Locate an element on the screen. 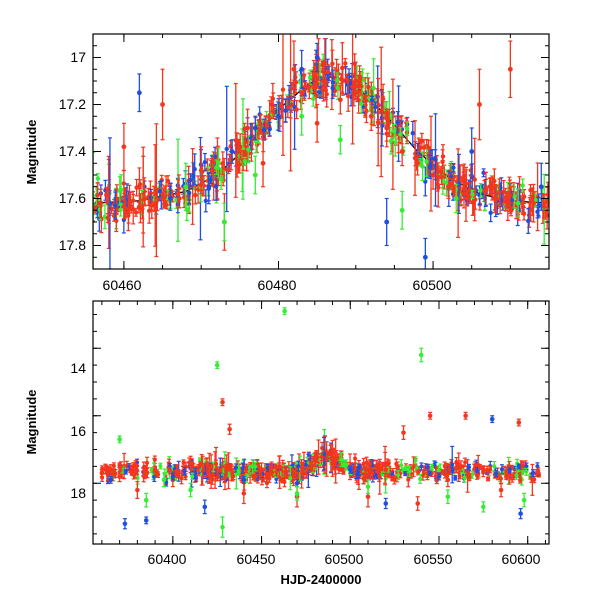 The width and height of the screenshot is (600, 600). top-y-tick-label: 17.2 is located at coordinates (72, 104).